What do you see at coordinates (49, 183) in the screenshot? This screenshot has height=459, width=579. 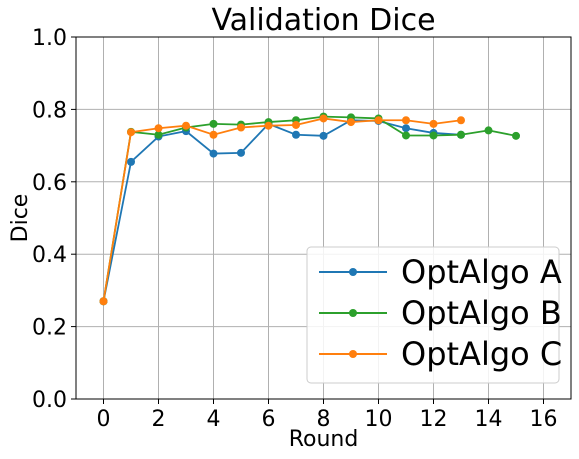 I see `y-tick-label: 0.6` at bounding box center [49, 183].